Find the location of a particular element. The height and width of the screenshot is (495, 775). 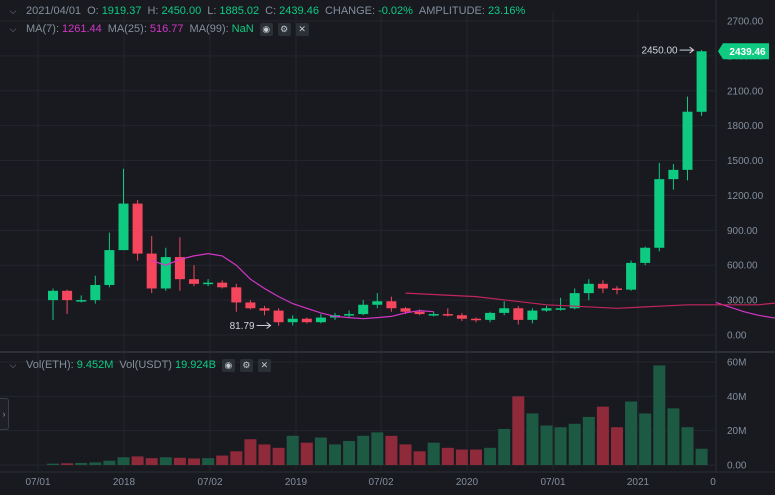

amplitude-label: AMPLITUDE: is located at coordinates (451, 11).